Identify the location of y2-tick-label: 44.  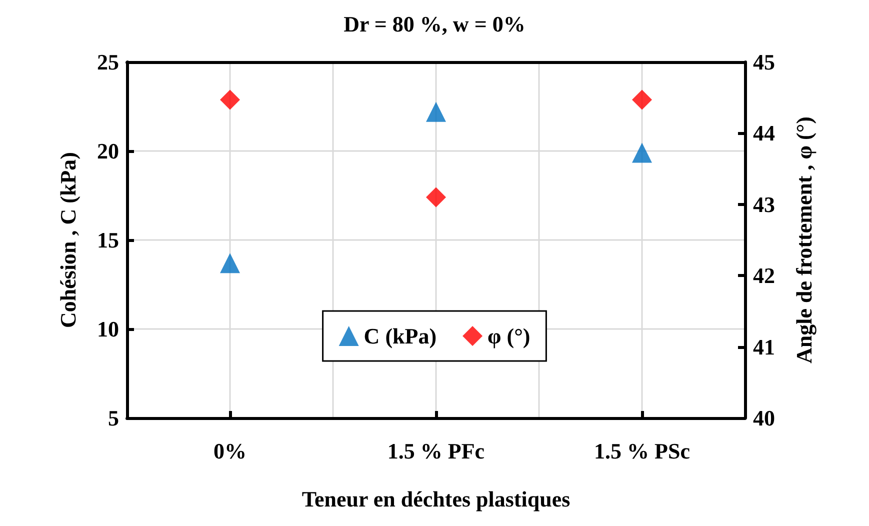
(764, 133).